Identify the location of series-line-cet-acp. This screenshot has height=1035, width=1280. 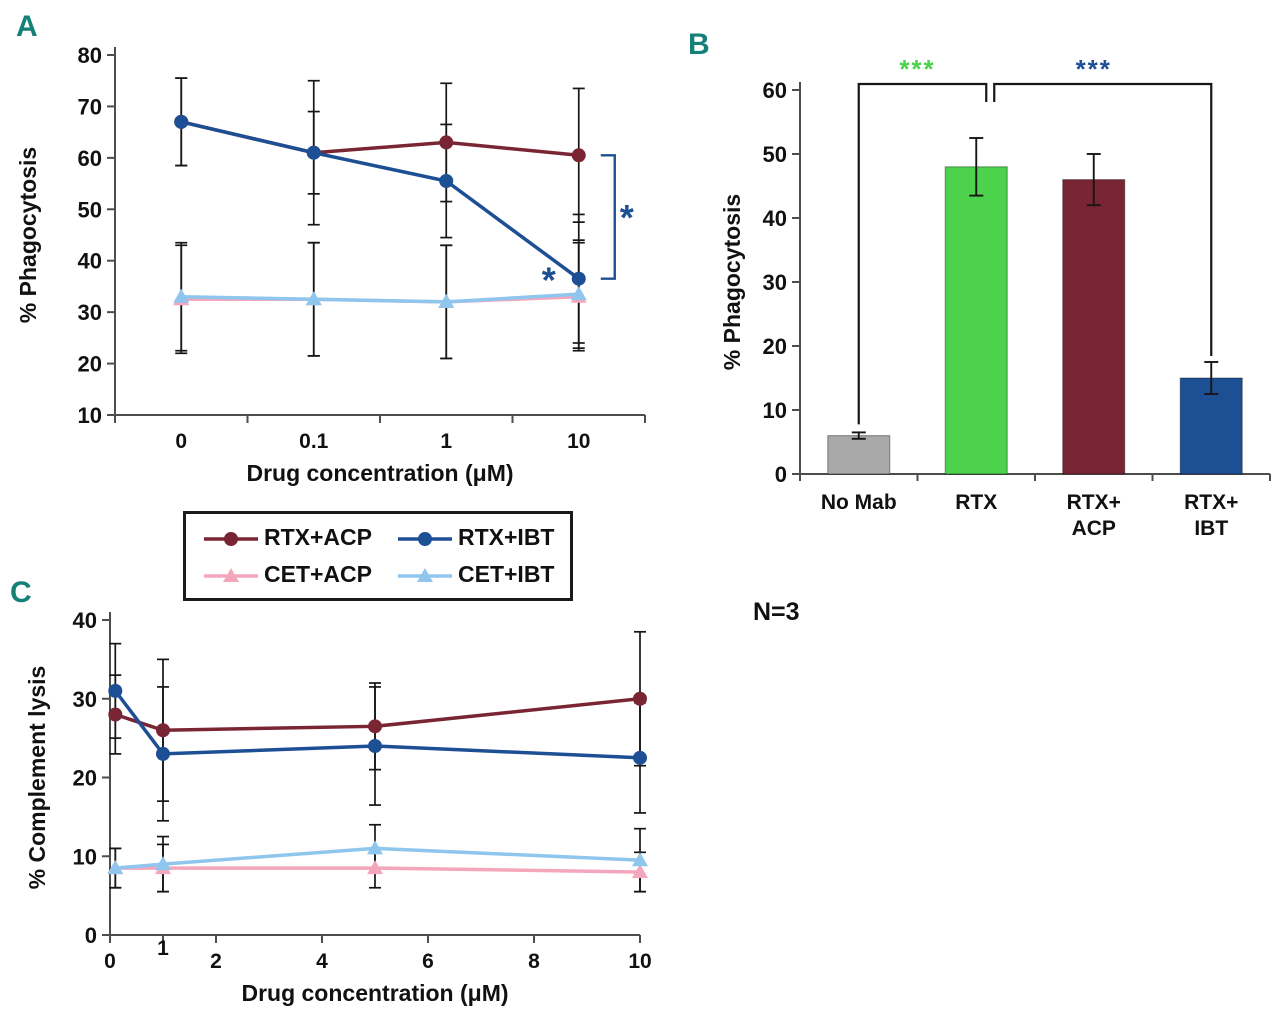
(378, 870).